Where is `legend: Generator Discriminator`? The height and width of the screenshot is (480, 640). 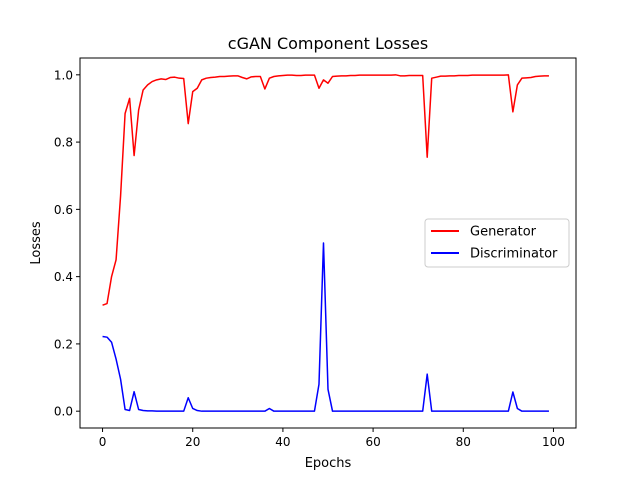
legend: Generator Discriminator is located at coordinates (497, 243).